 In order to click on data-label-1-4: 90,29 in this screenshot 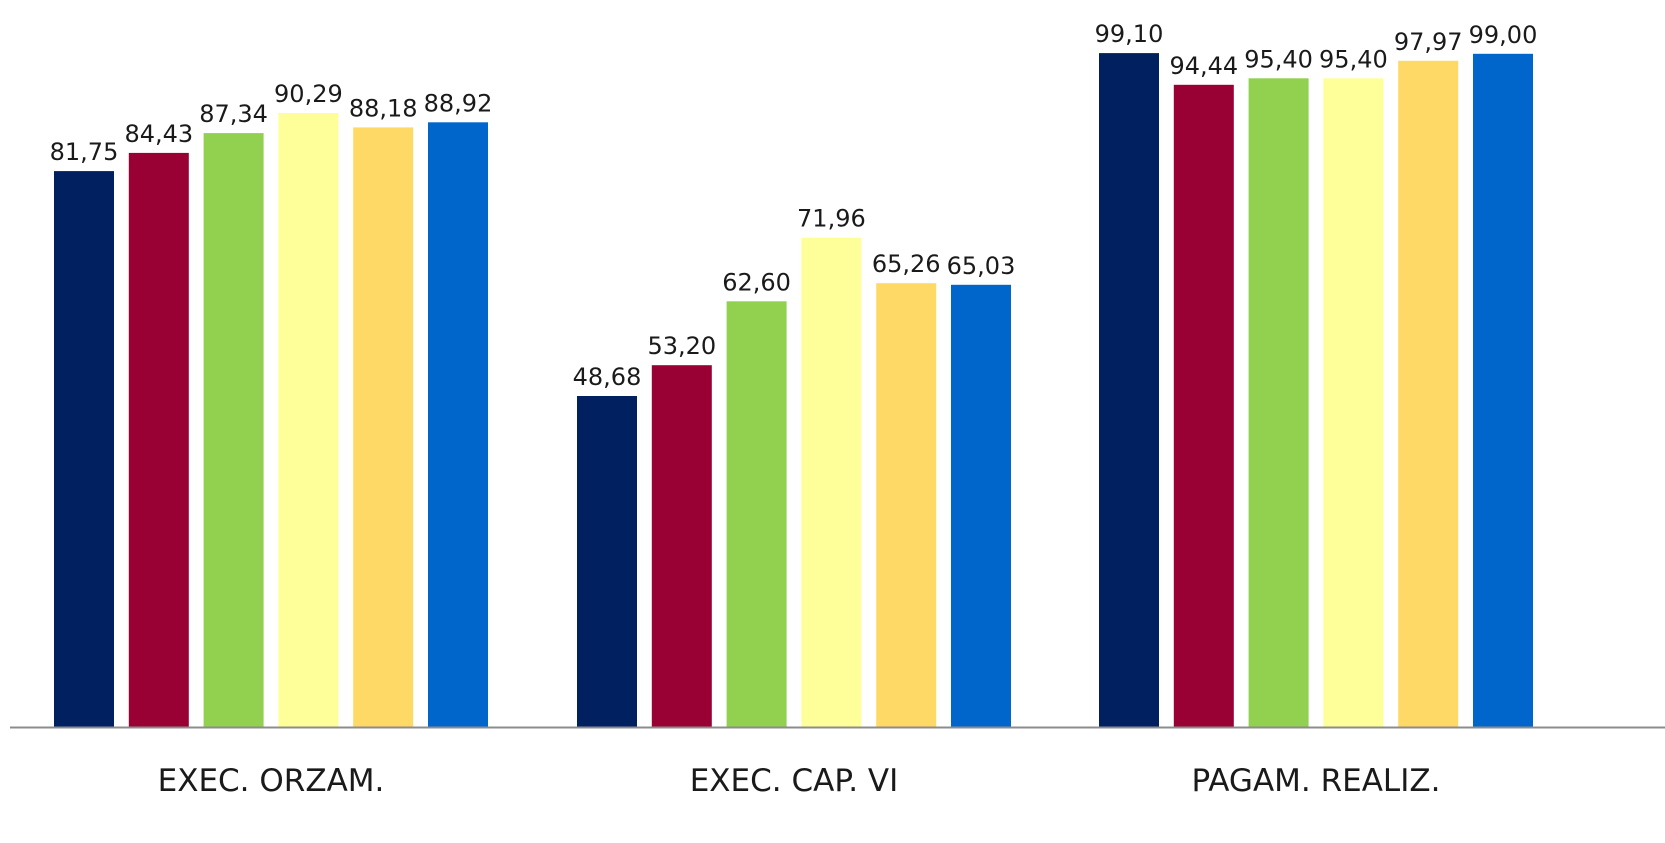, I will do `click(308, 94)`.